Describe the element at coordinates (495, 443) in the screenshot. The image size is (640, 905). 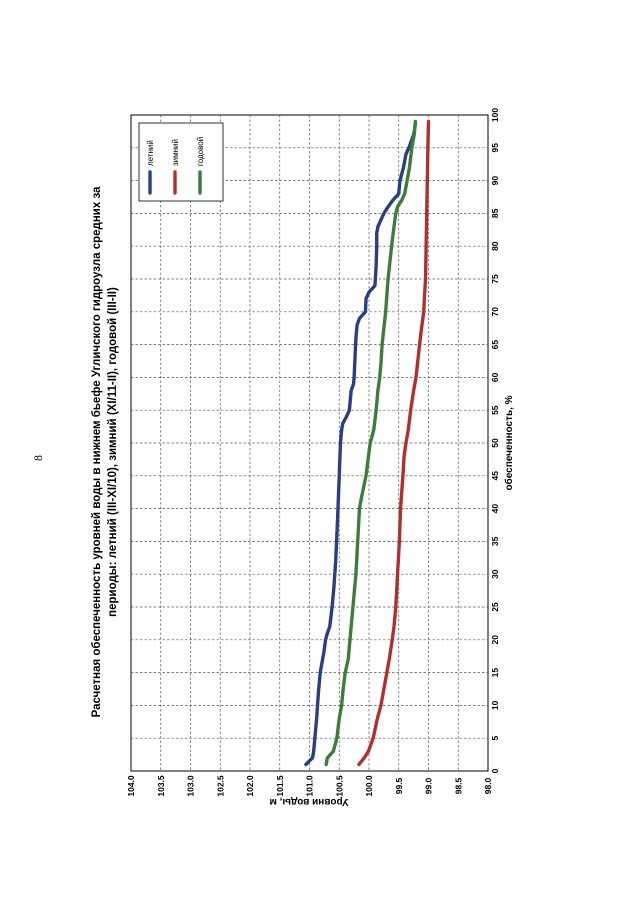
I see `x-tick-label: 50` at that location.